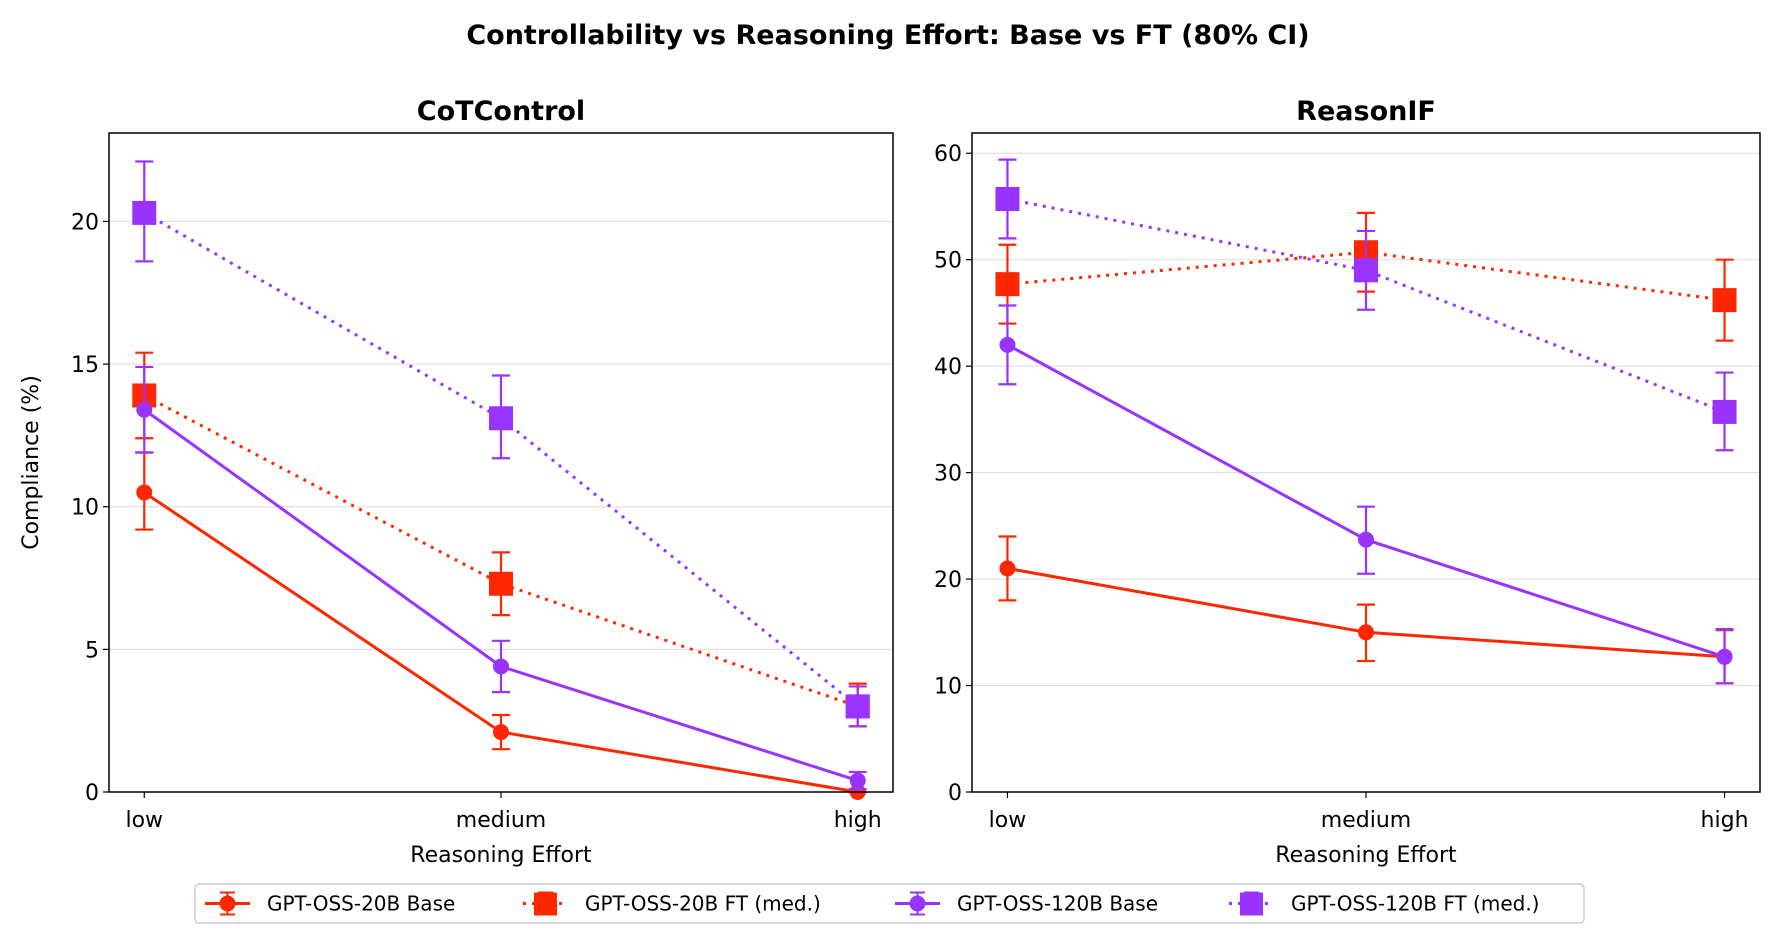 This screenshot has width=1777, height=942. I want to click on legend-entry: GPT-OSS-20B Base, so click(330, 903).